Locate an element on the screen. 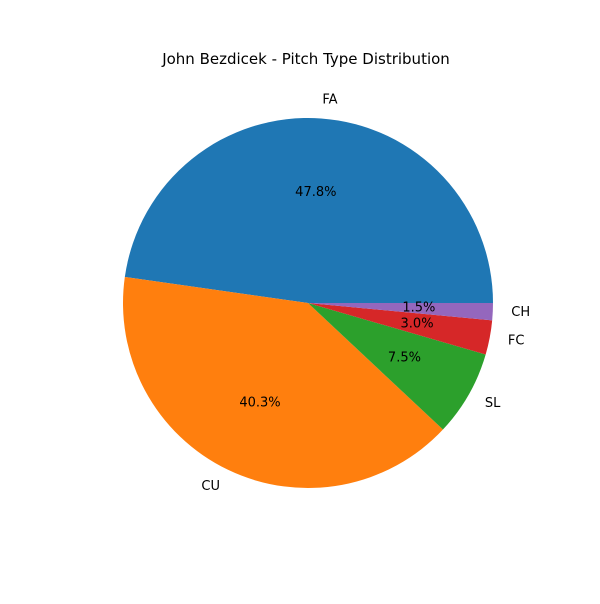  slice-percent-fc: 3.0% is located at coordinates (417, 323).